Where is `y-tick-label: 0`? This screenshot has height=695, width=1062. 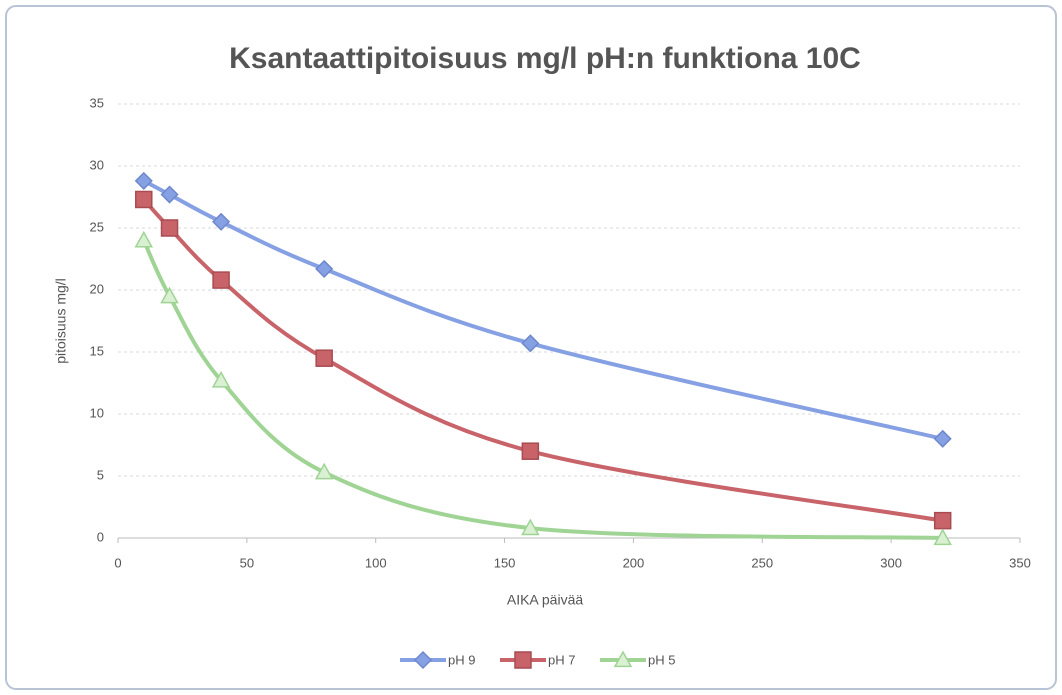
y-tick-label: 0 is located at coordinates (100, 536).